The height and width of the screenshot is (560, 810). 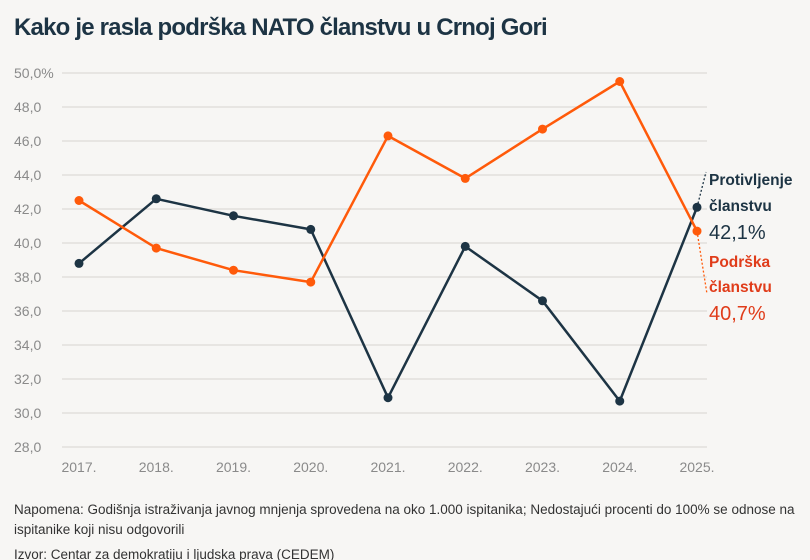 I want to click on x-tick-label: 2021., so click(x=387, y=467).